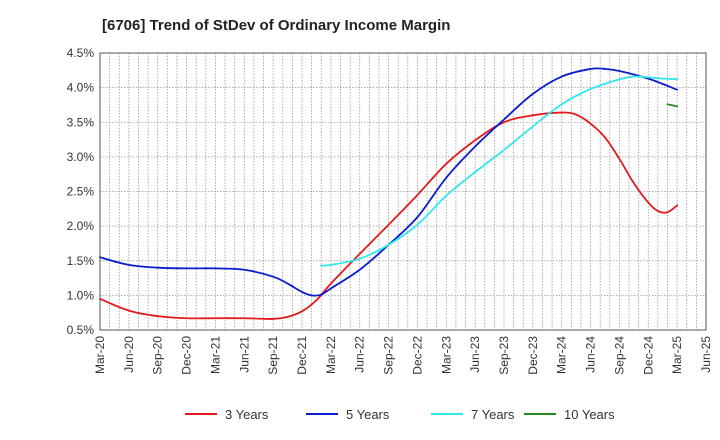  What do you see at coordinates (493, 414) in the screenshot?
I see `legend-label: 7 Years` at bounding box center [493, 414].